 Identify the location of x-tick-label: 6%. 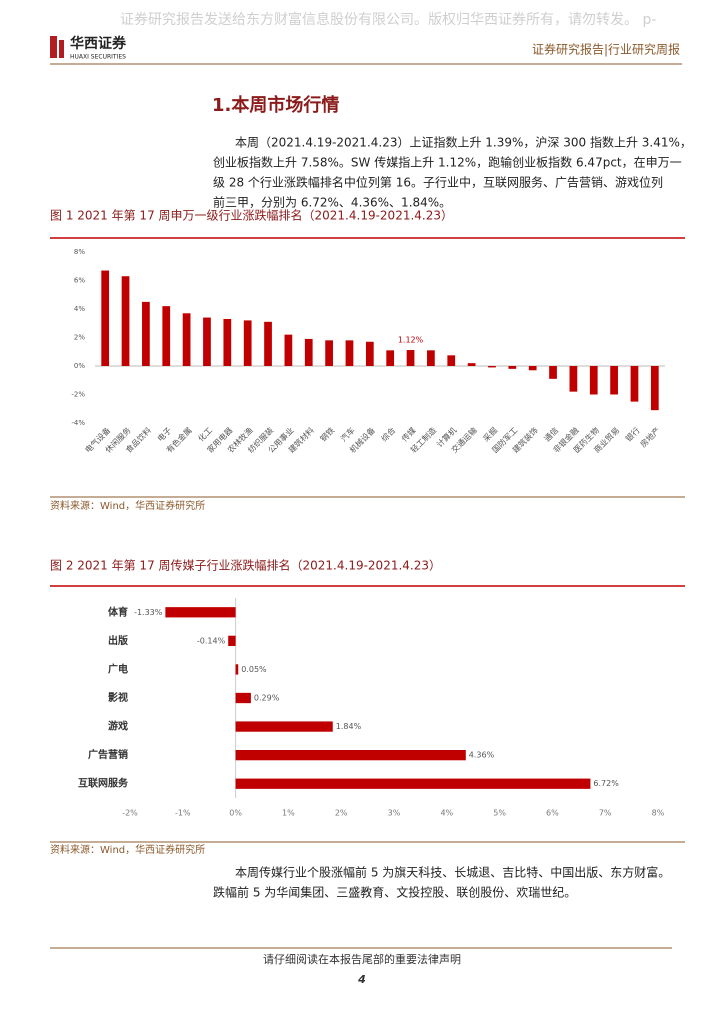
(552, 813).